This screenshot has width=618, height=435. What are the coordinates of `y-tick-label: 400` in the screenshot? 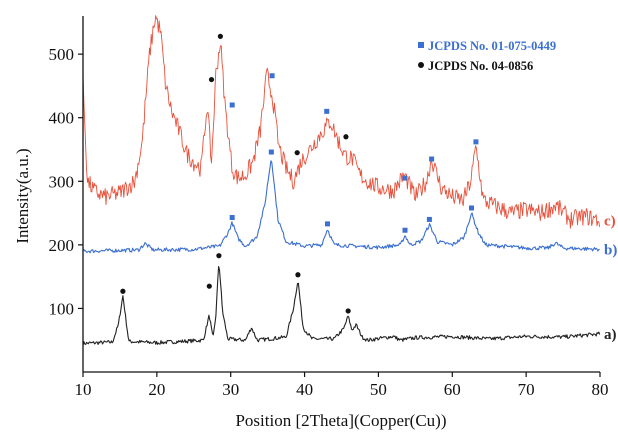 It's located at (62, 118).